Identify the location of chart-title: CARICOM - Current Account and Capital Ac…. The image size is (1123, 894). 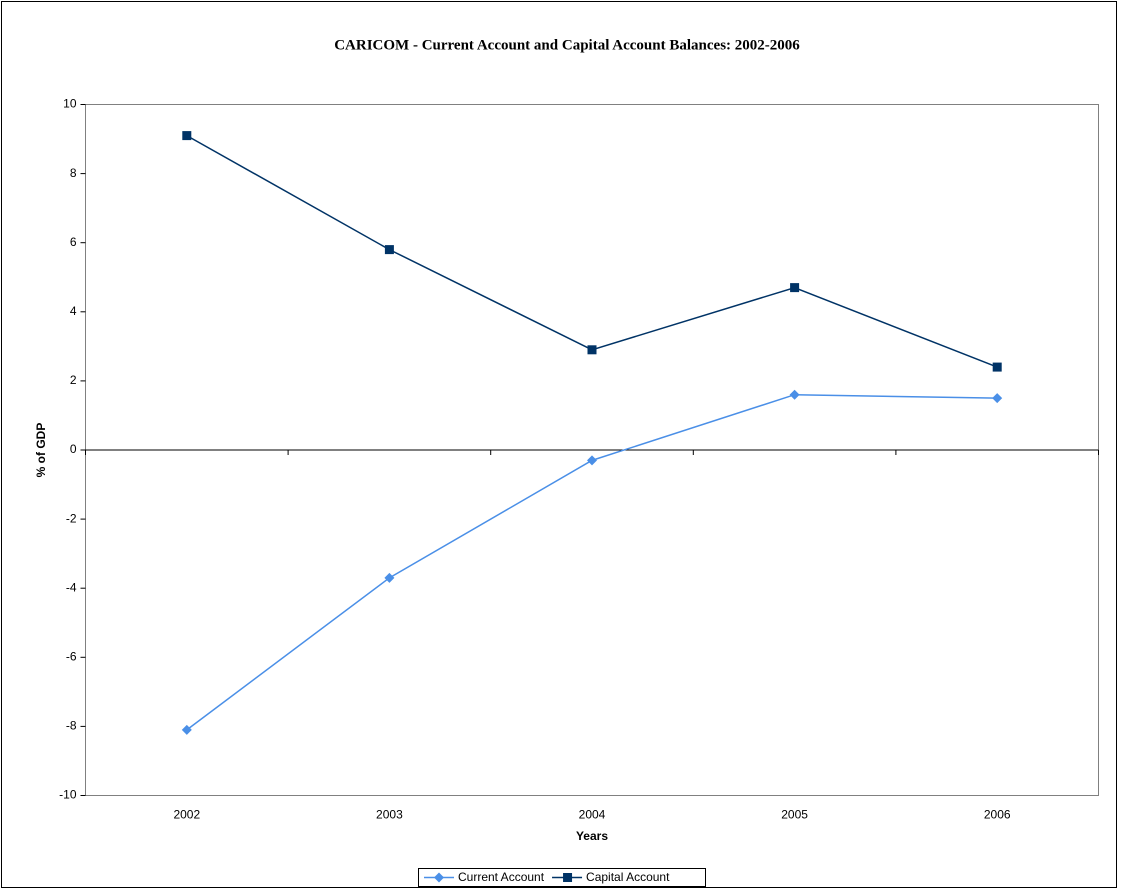
(567, 45).